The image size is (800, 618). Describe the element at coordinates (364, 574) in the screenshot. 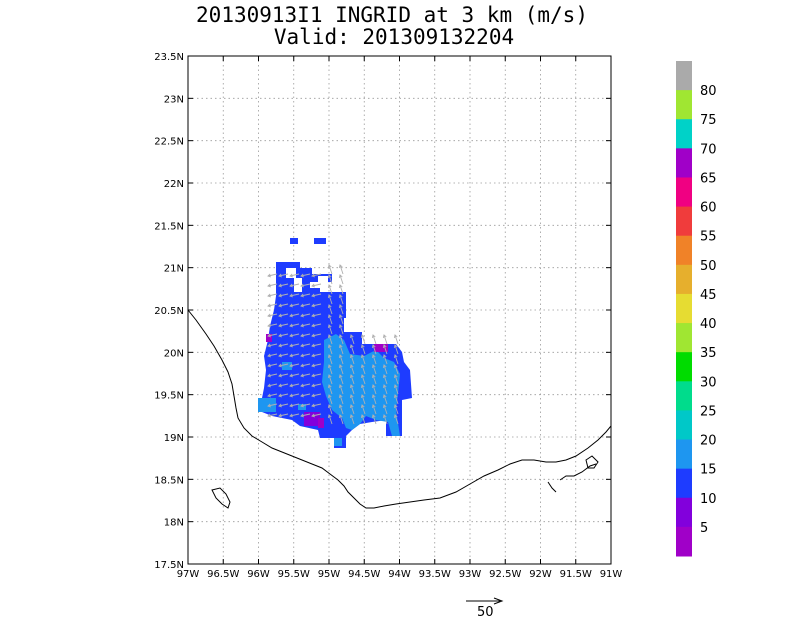

I see `lon-tick-label: 94.5W` at that location.